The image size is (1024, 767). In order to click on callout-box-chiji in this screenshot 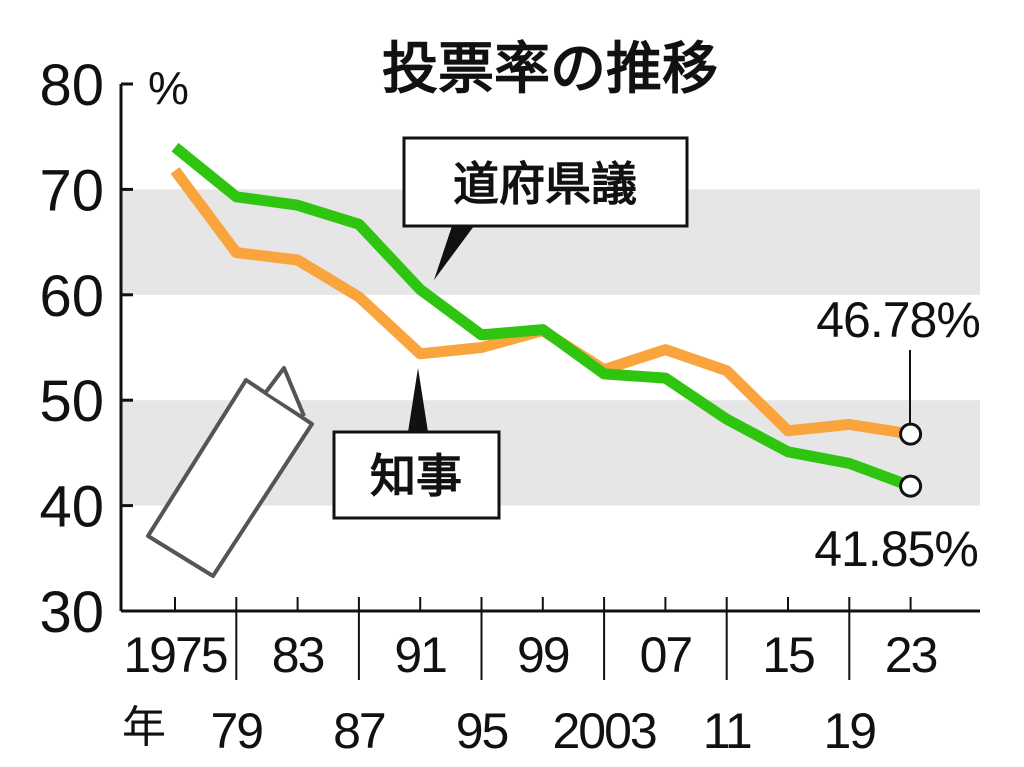, I will do `click(416, 475)`.